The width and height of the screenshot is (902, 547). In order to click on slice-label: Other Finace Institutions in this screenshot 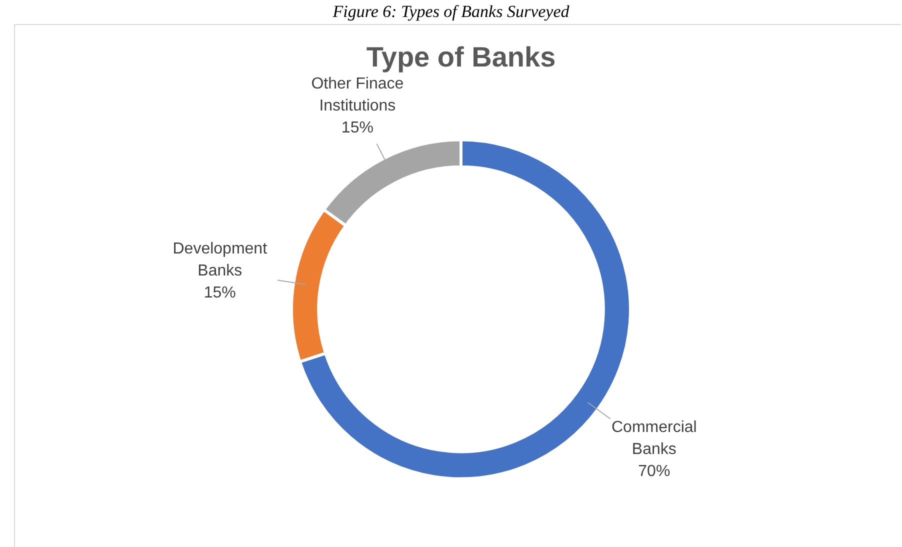, I will do `click(357, 94)`.